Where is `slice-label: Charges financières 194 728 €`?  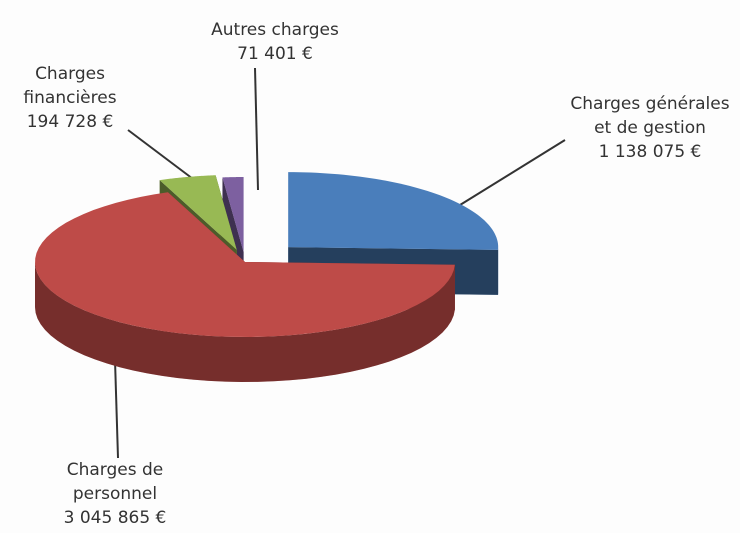 slice-label: Charges financières 194 728 € is located at coordinates (70, 98).